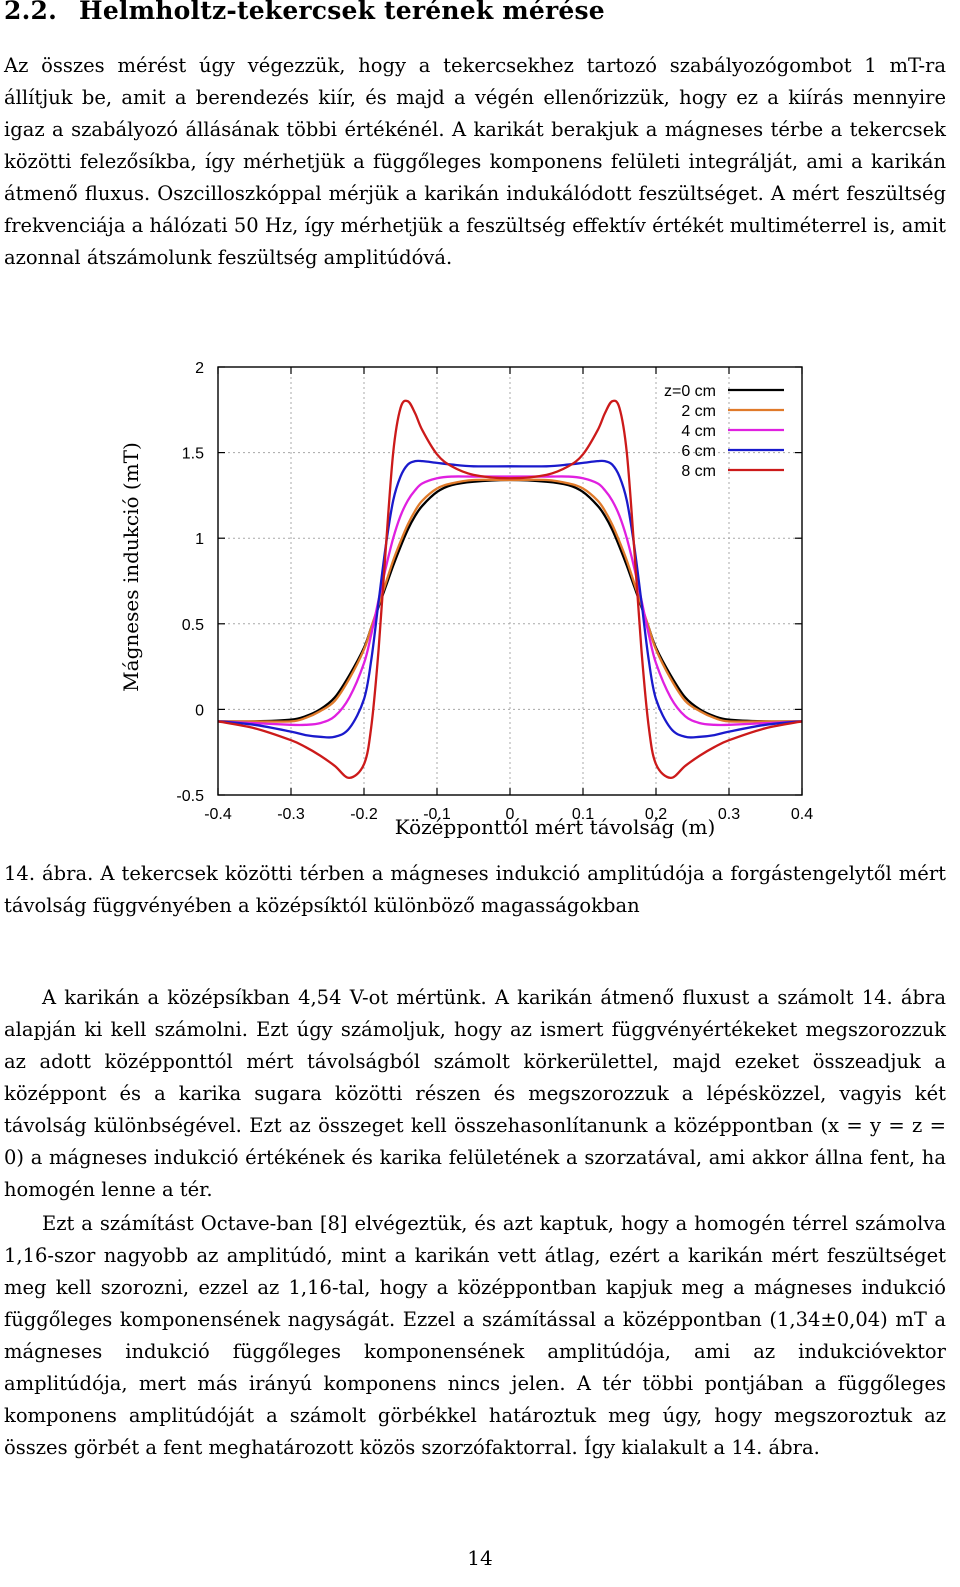  I want to click on x-tick-label: -0.2, so click(364, 814).